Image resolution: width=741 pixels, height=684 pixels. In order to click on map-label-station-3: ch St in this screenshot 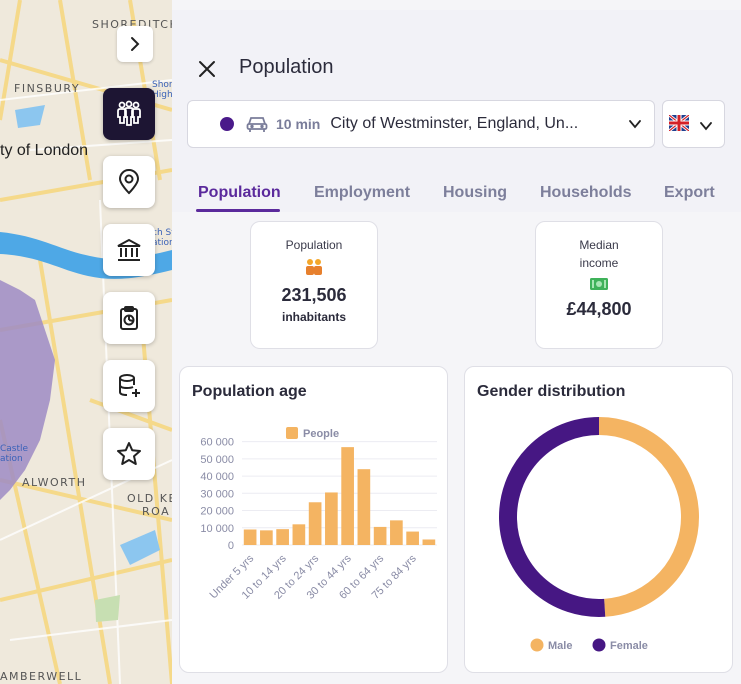, I will do `click(162, 233)`.